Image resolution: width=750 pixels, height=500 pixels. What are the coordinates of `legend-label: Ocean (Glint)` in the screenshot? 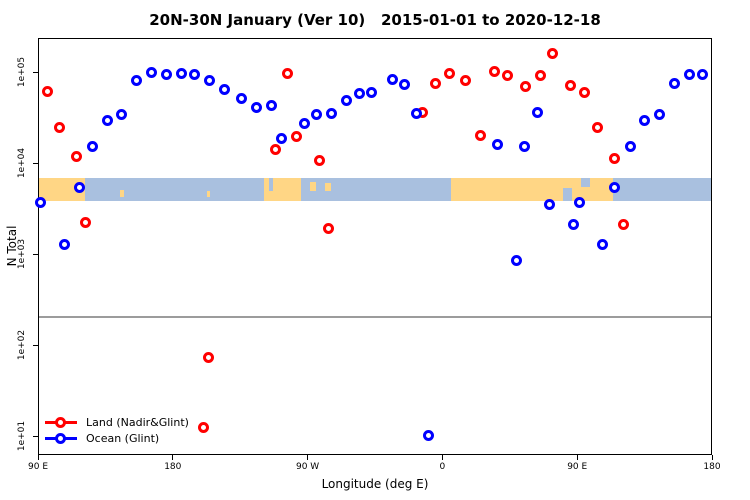 It's located at (123, 438).